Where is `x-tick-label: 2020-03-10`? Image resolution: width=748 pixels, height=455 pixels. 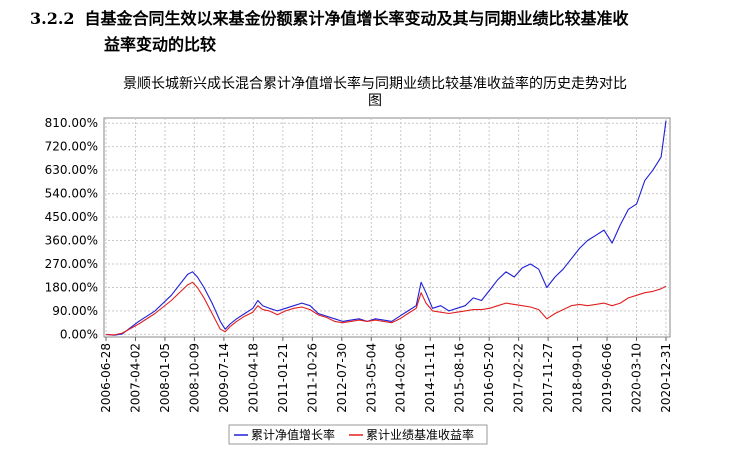 x-tick-label: 2020-03-10 is located at coordinates (637, 378).